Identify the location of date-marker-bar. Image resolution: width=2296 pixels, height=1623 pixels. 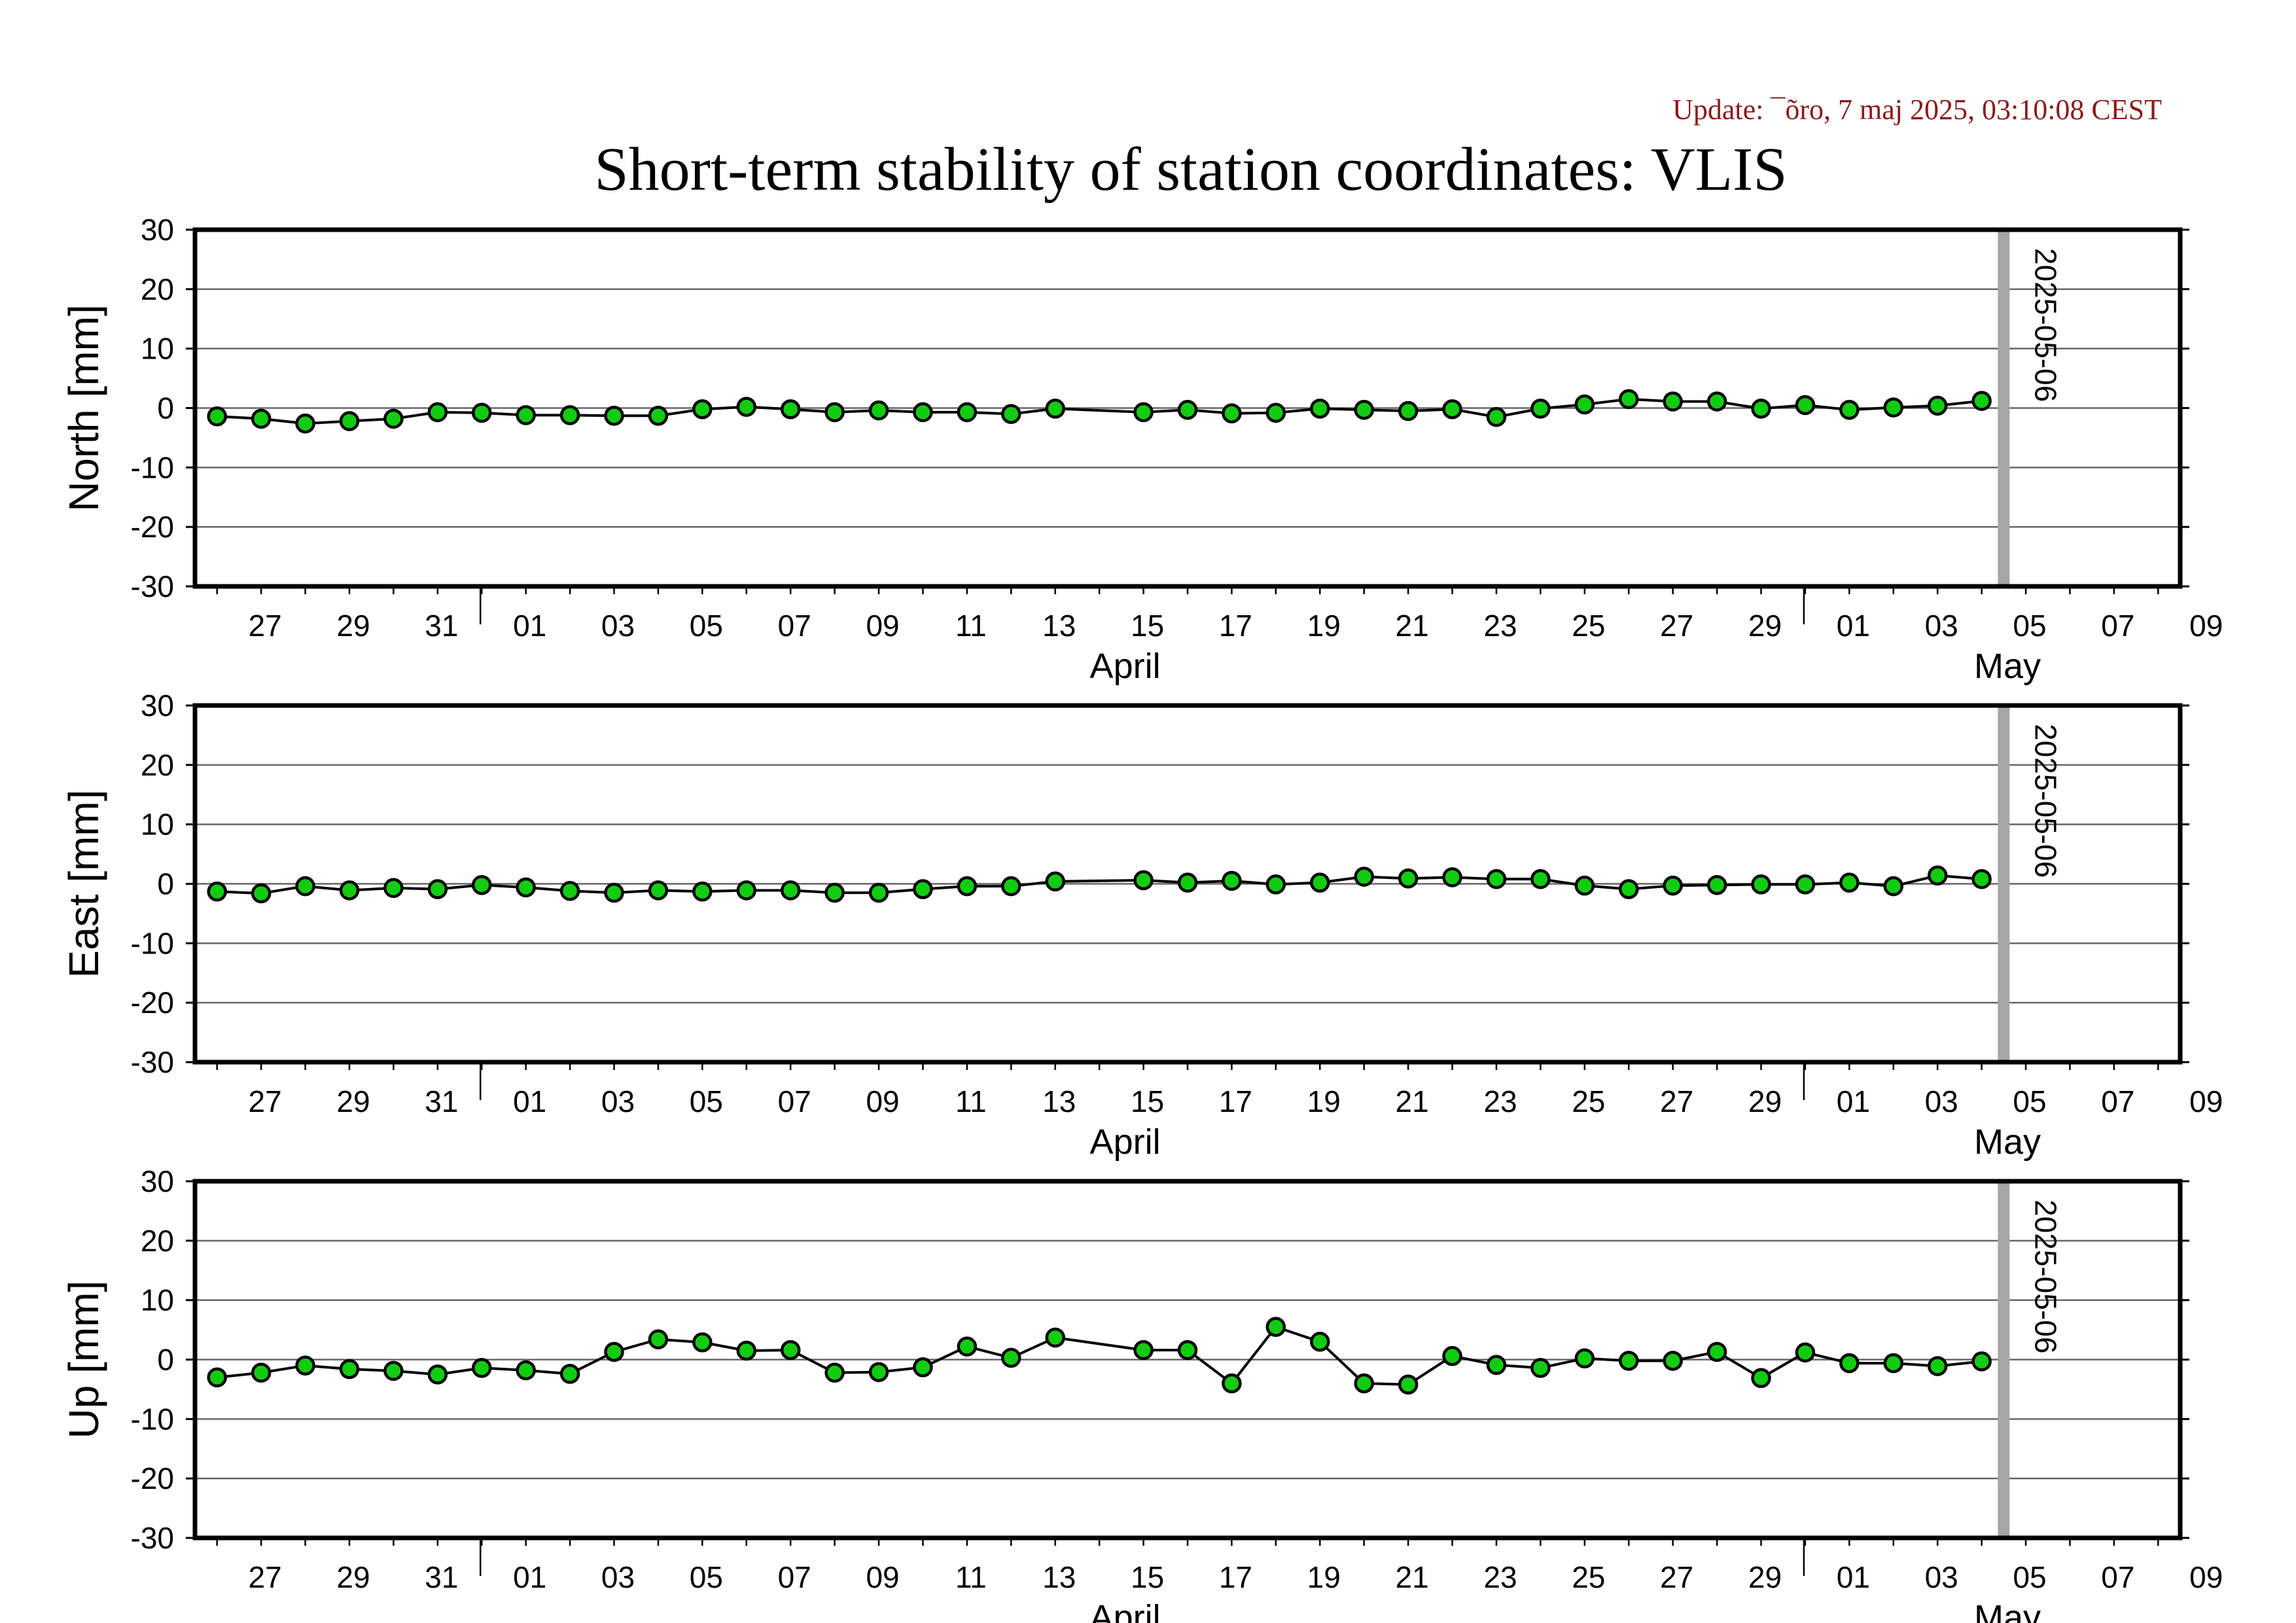
(2004, 1360).